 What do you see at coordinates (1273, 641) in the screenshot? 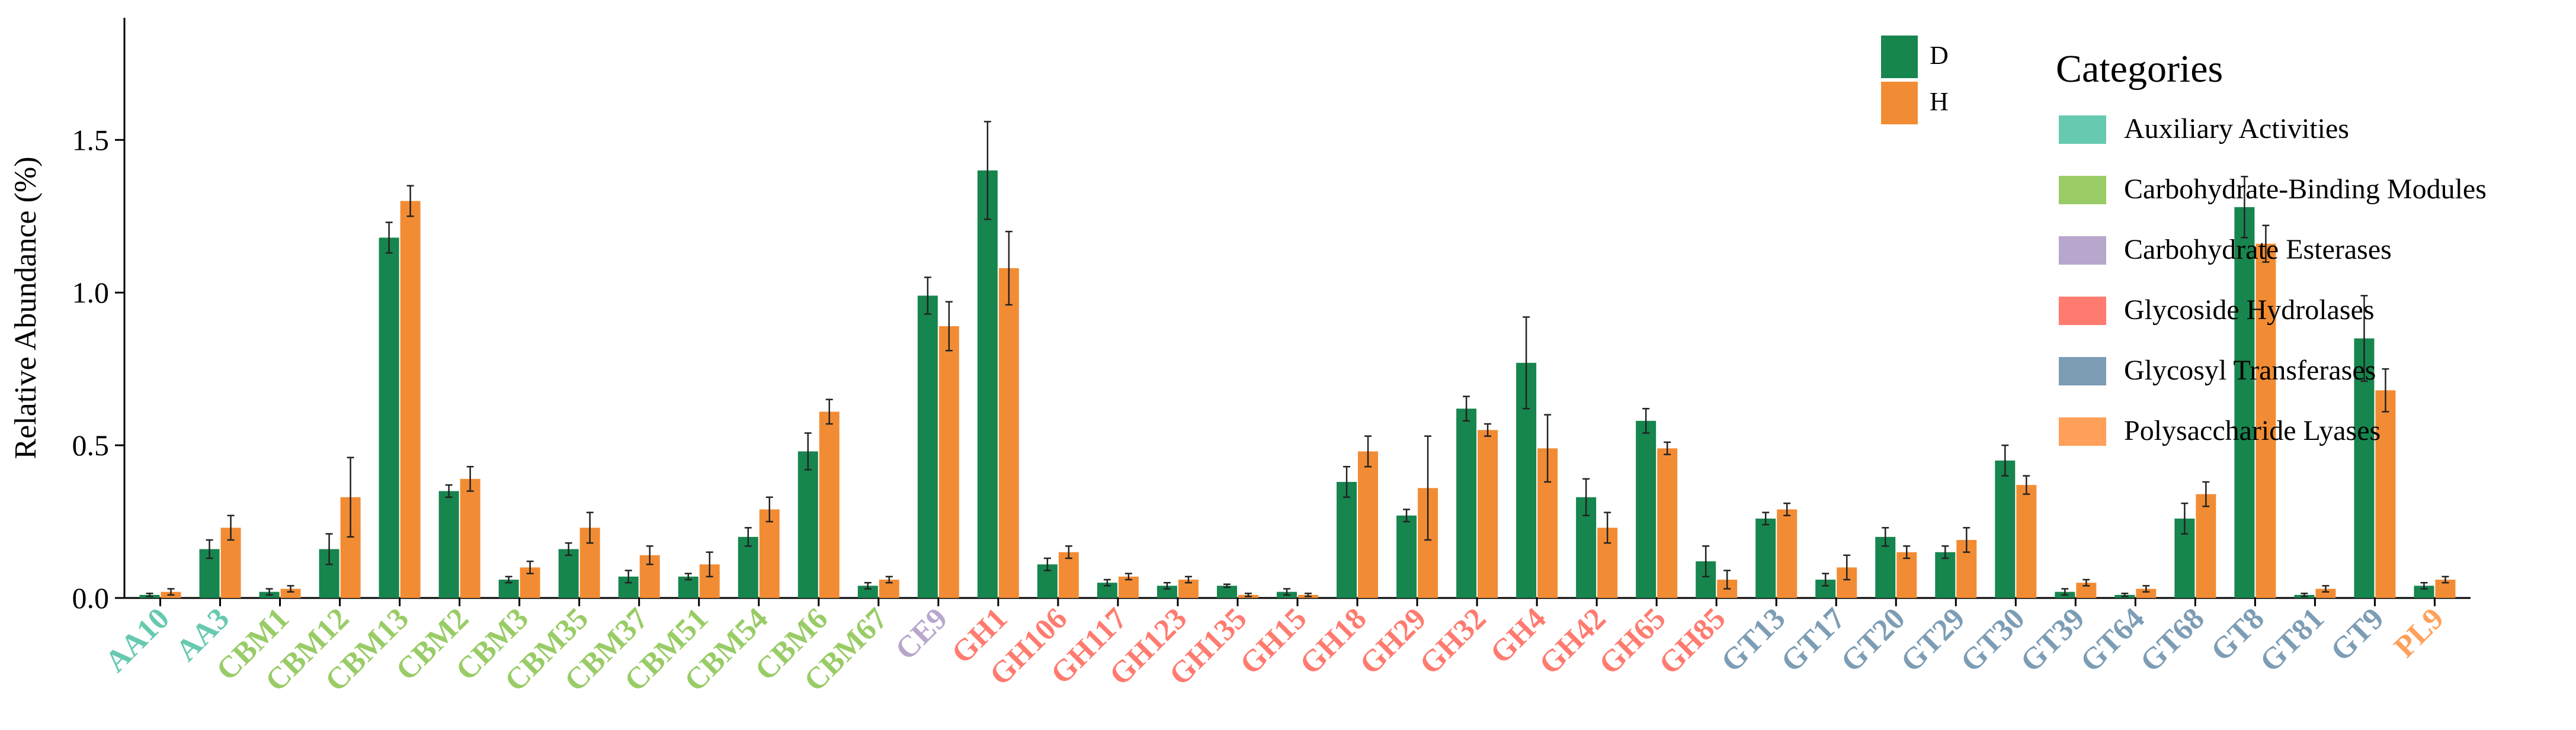
I see `x-tick-label-GH15: GH15` at bounding box center [1273, 641].